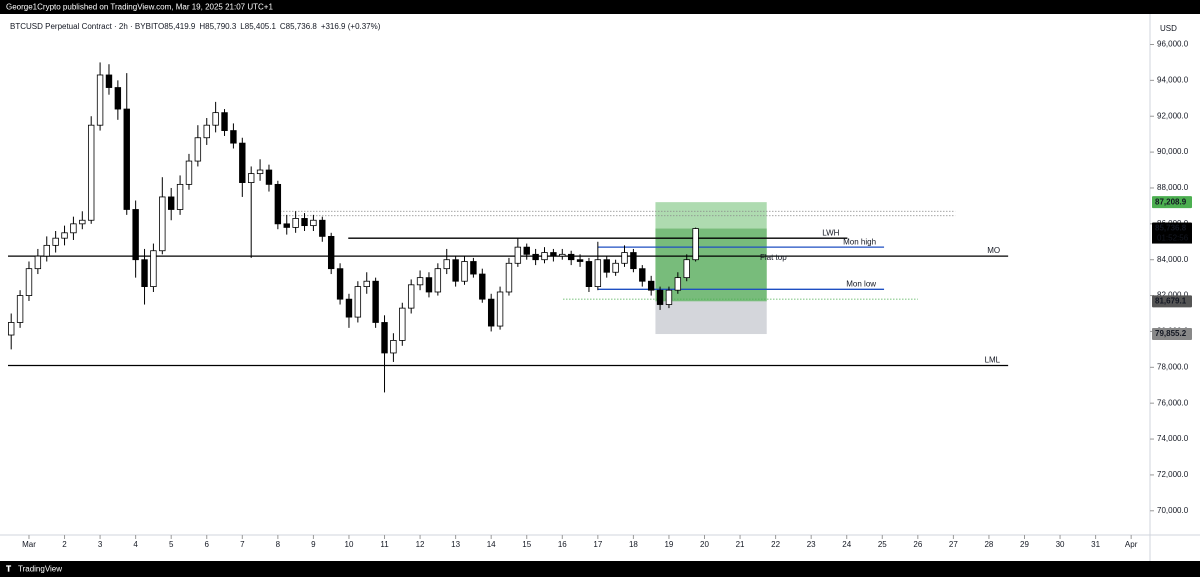 This screenshot has height=577, width=1200. I want to click on x-tick-label: 18, so click(633, 544).